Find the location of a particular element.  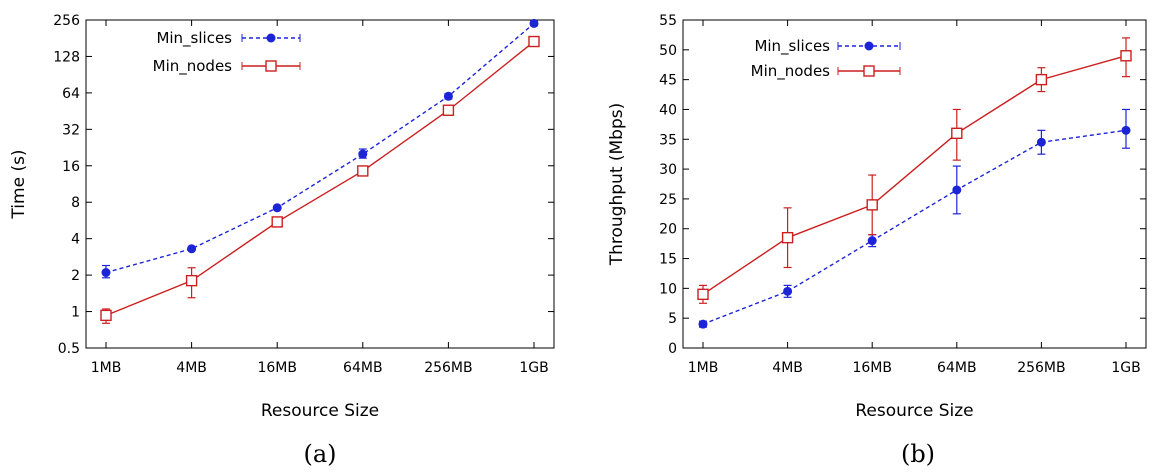

y-tick-label: 256 is located at coordinates (66, 21).